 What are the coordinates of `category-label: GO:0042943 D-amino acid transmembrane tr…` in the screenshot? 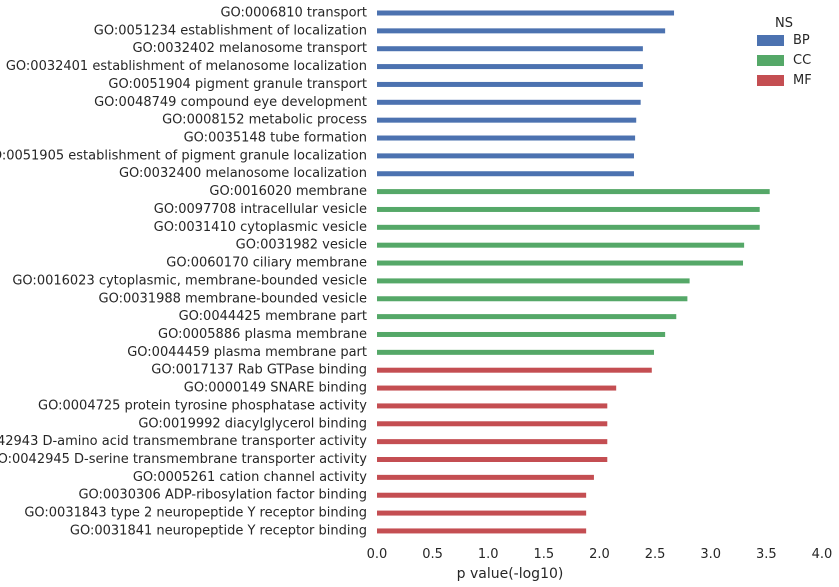 It's located at (183, 441).